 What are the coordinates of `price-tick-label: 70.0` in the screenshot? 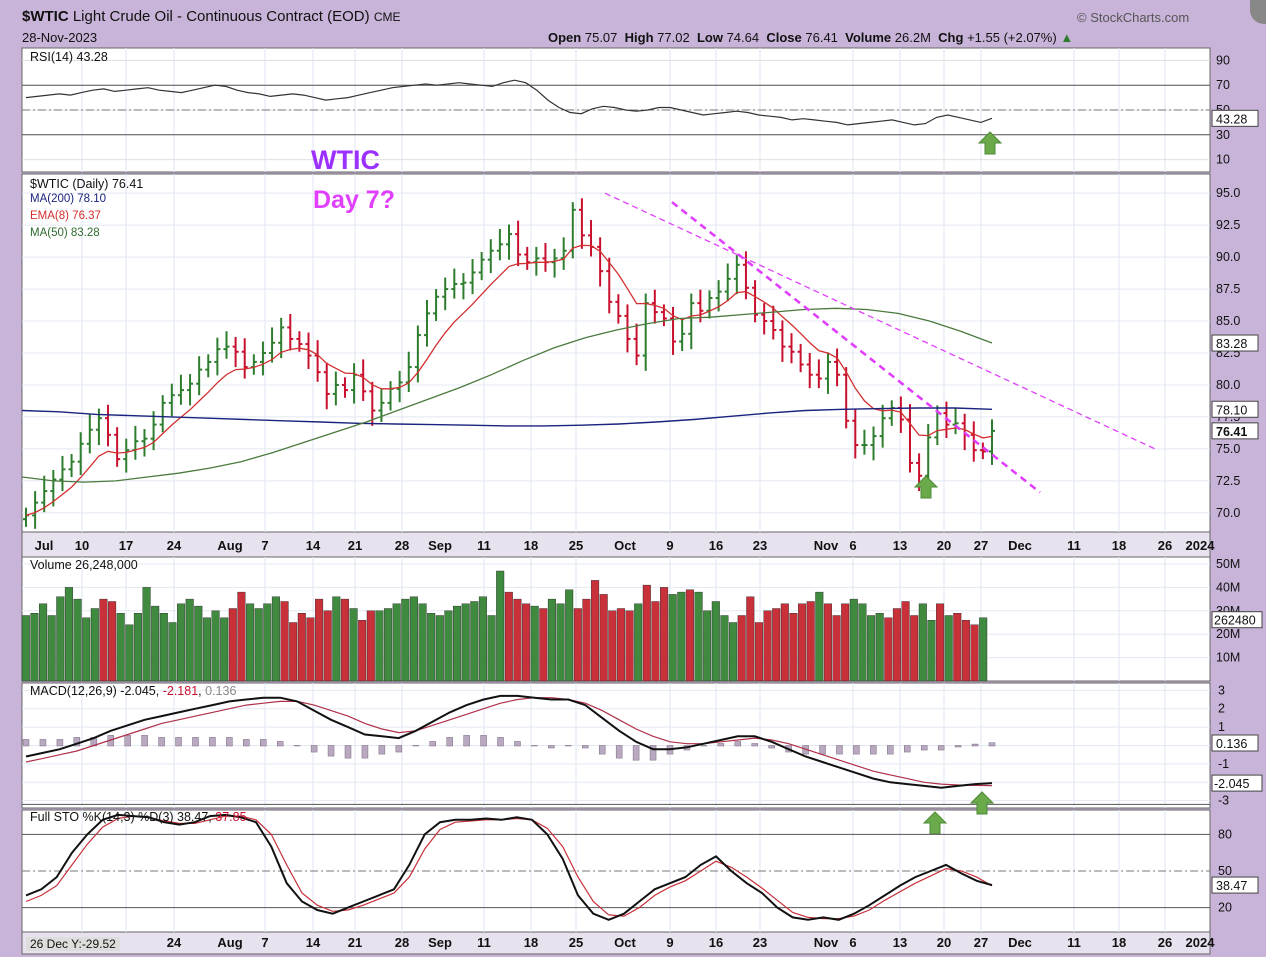 It's located at (1228, 513).